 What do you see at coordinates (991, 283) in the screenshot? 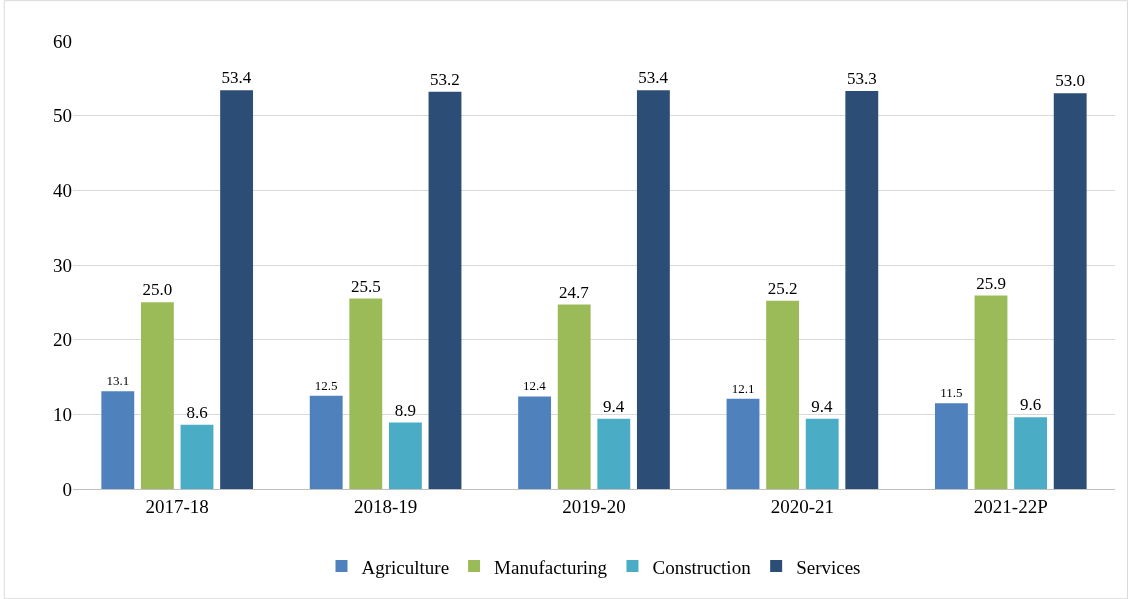
I see `data-label: 25.9` at bounding box center [991, 283].